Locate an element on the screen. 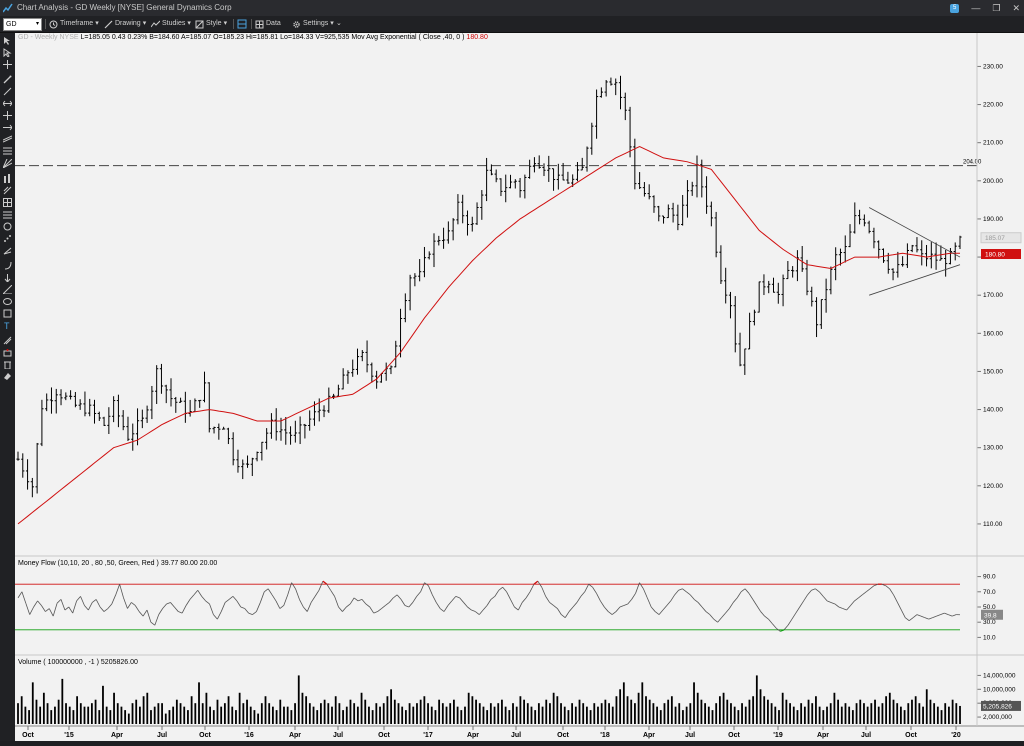 This screenshot has width=1024, height=746. triangle-lower-trendline is located at coordinates (914, 280).